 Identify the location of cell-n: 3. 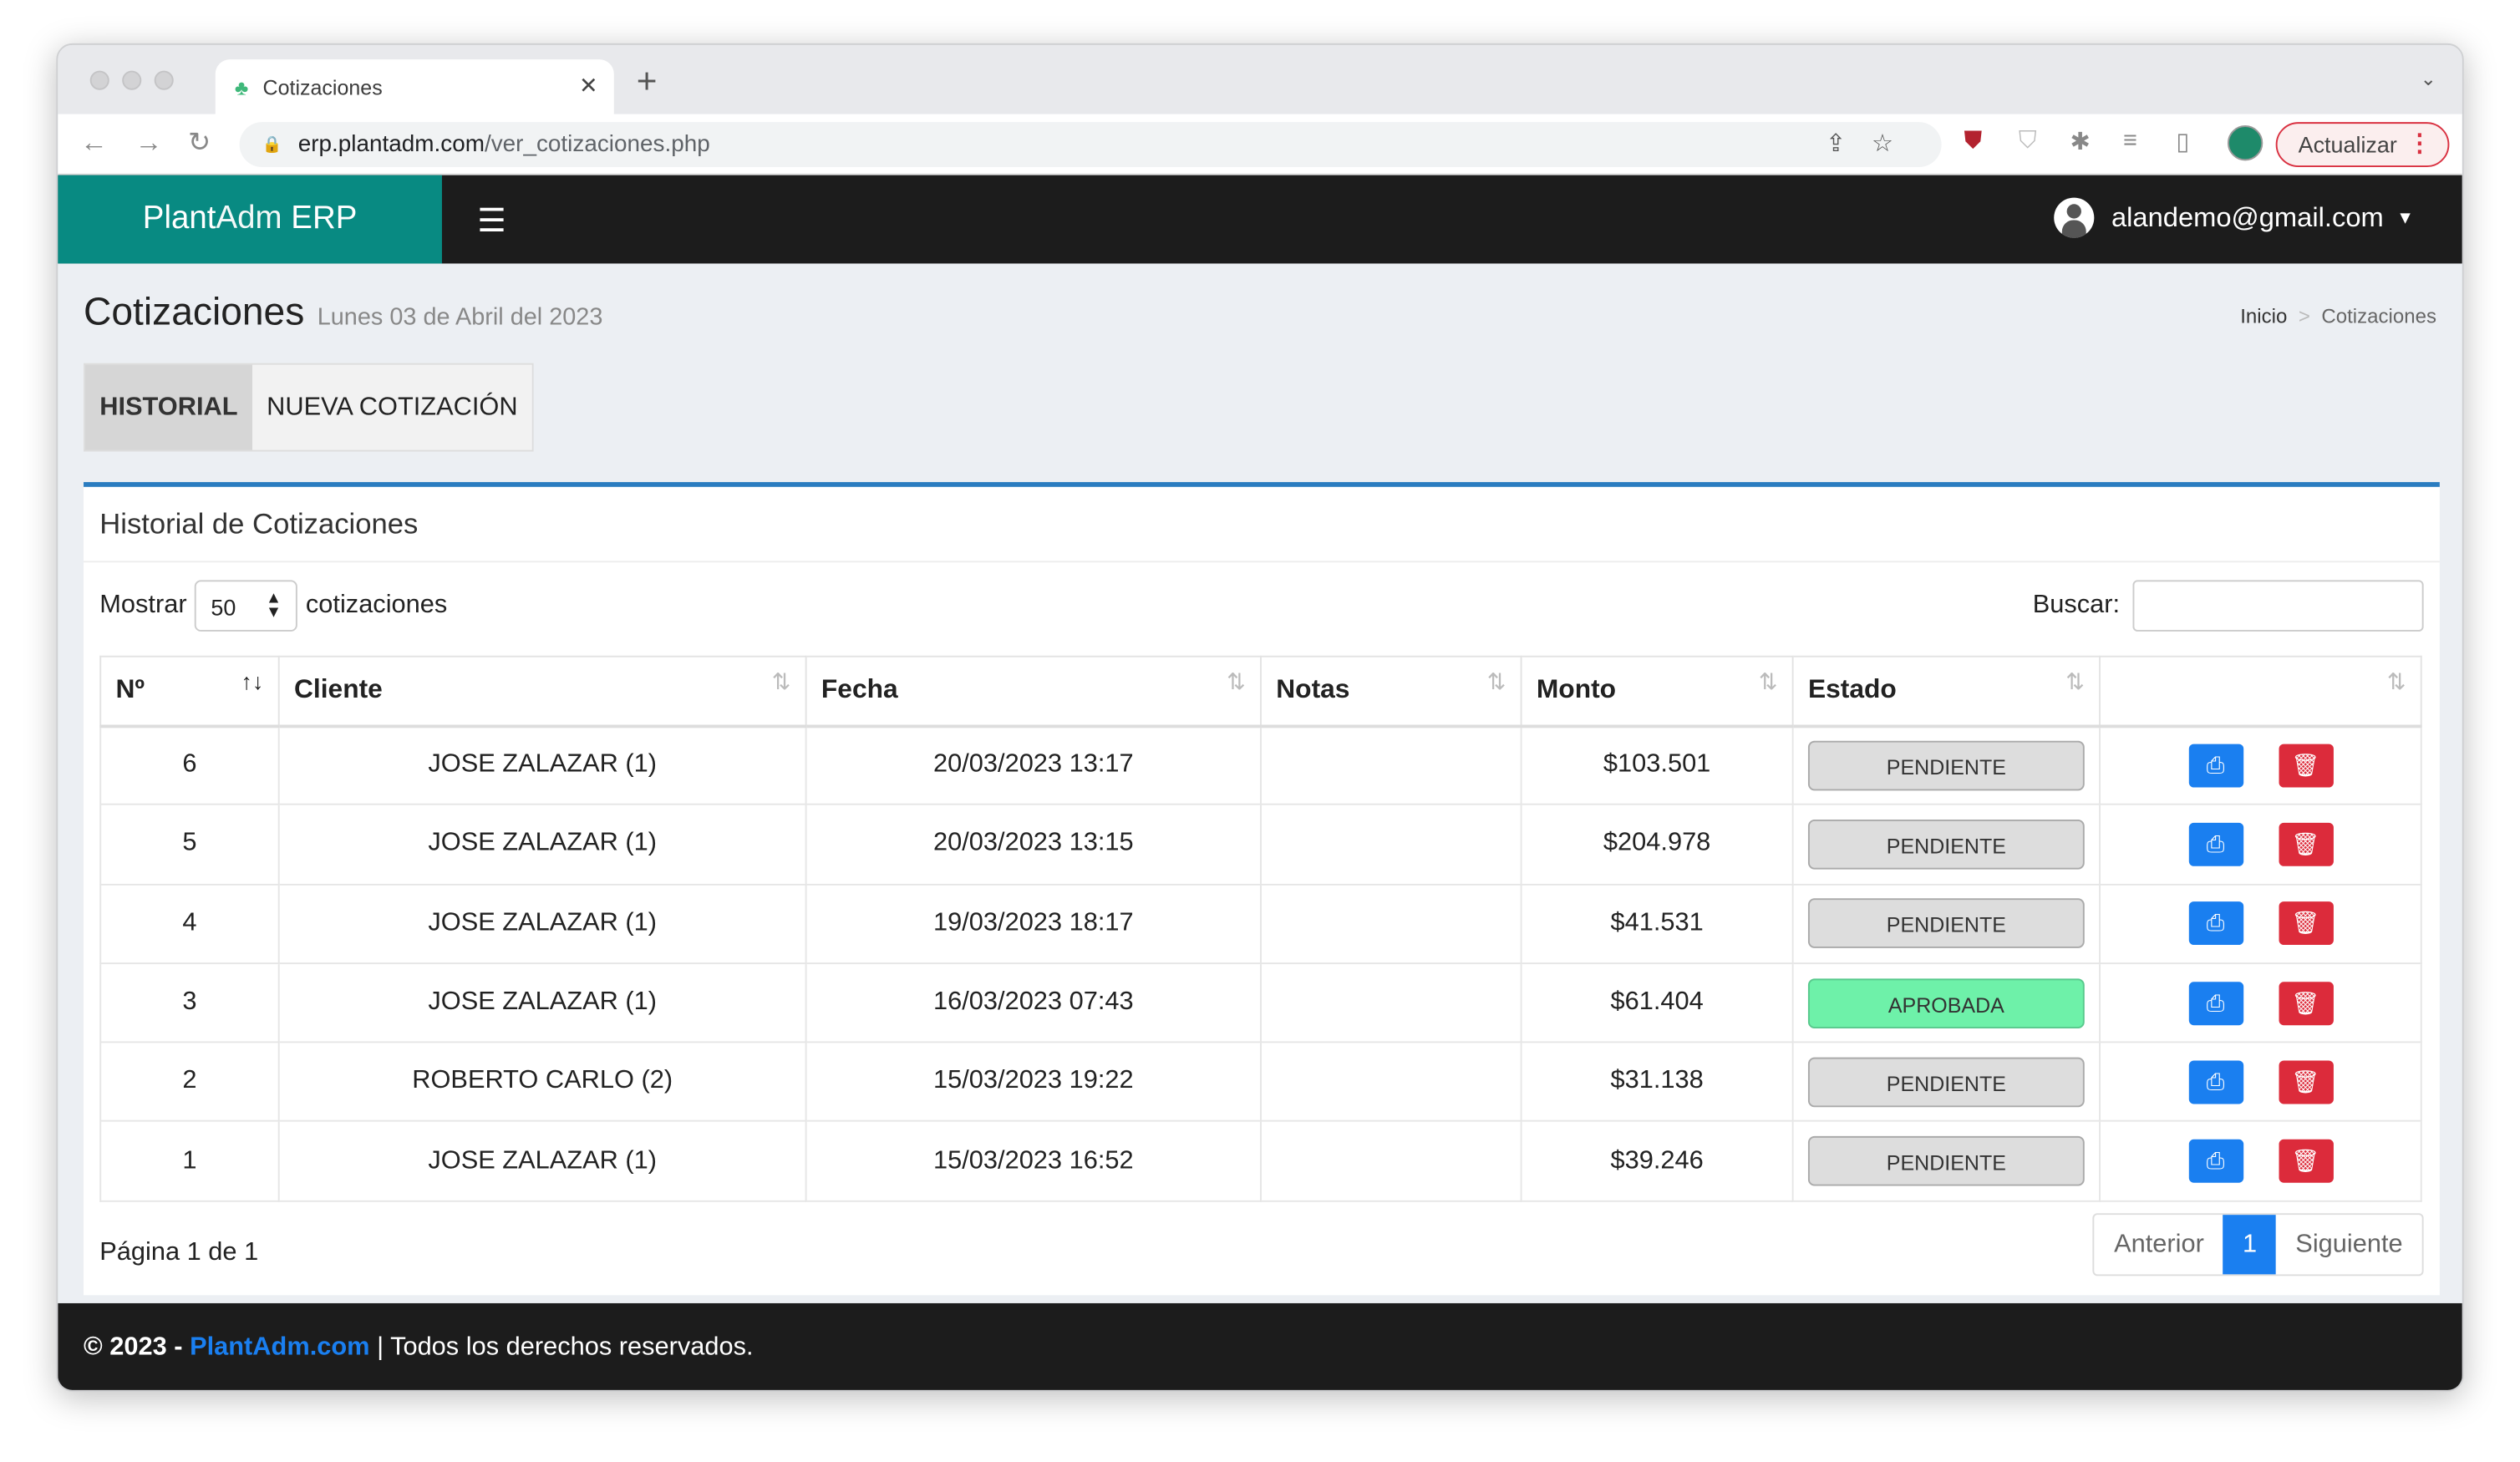
(189, 1002).